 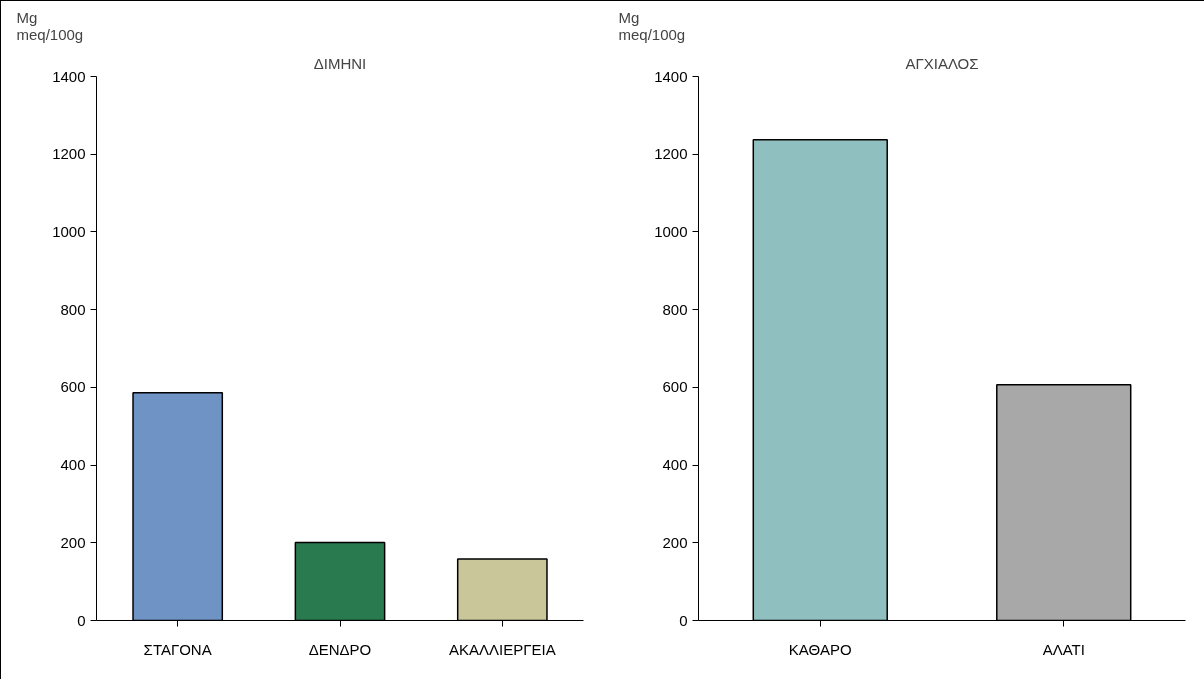 I want to click on x-tick-label: ΔΕΝΔΡΟ, so click(x=340, y=649).